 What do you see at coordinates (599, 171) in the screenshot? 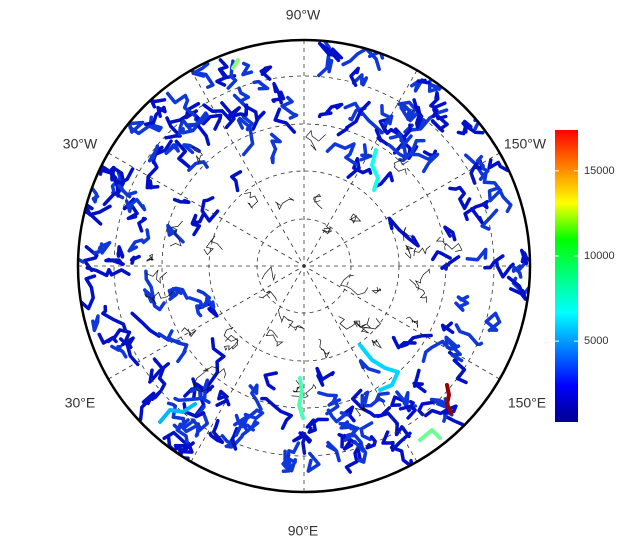
I see `colorbar-tick-label: 15000` at bounding box center [599, 171].